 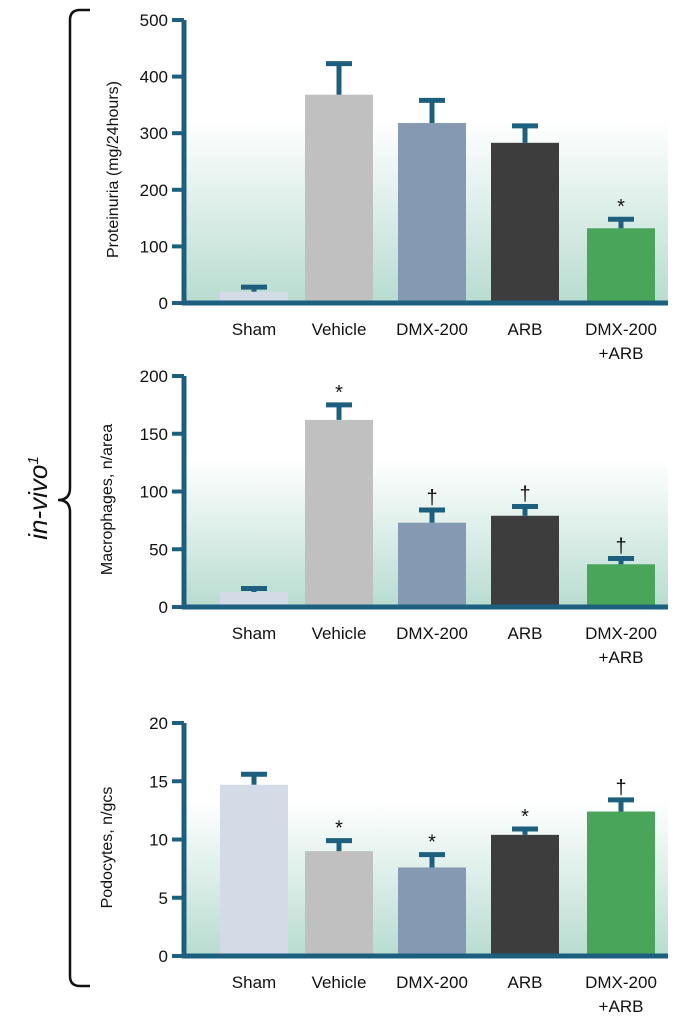 I want to click on y-axis-label: Macrophages, n/area, so click(x=107, y=499).